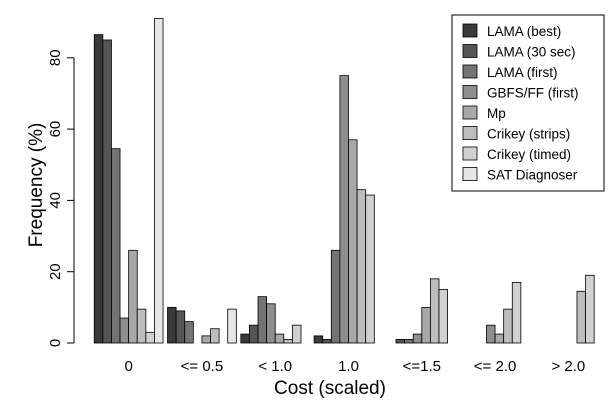 This screenshot has height=402, width=610. What do you see at coordinates (330, 388) in the screenshot?
I see `x-axis-label: Cost (scaled)` at bounding box center [330, 388].